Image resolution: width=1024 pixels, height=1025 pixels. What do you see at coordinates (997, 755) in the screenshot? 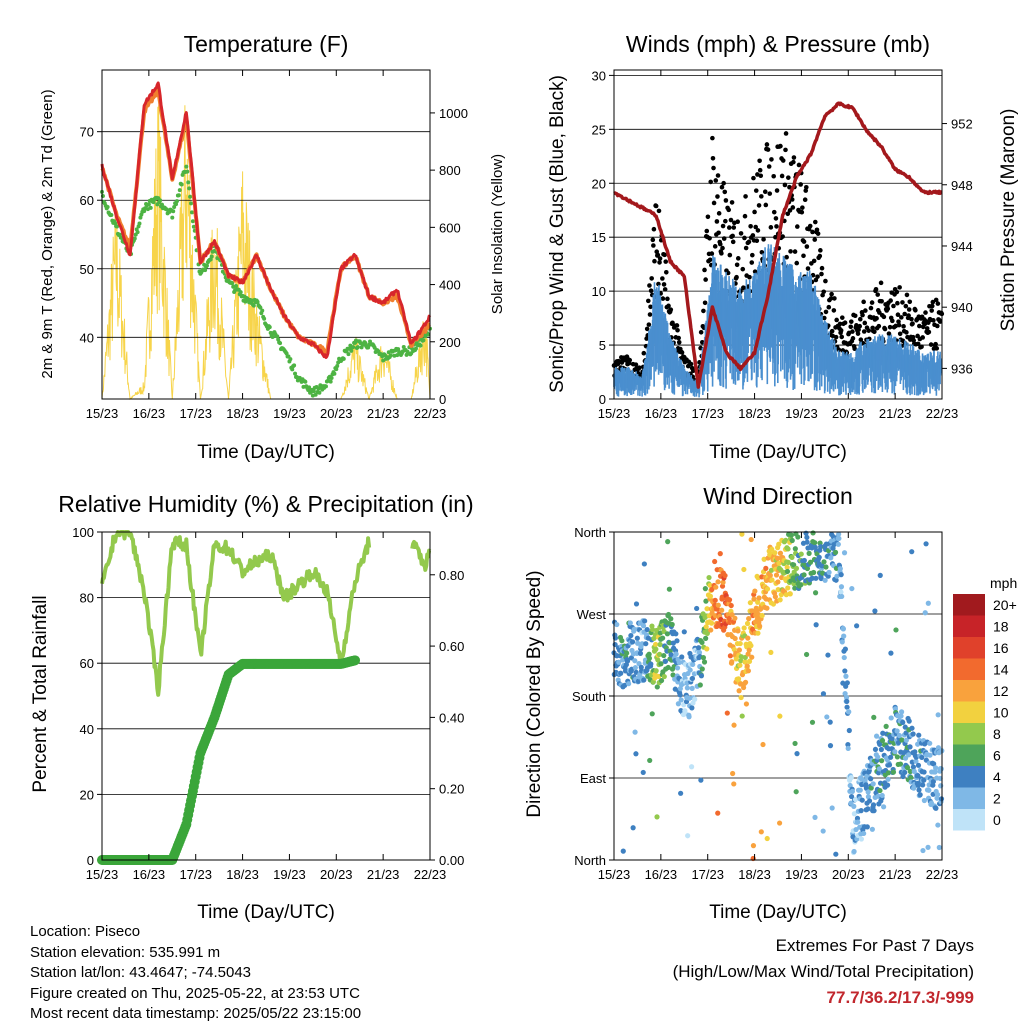
I see `legend-label: 6` at bounding box center [997, 755].